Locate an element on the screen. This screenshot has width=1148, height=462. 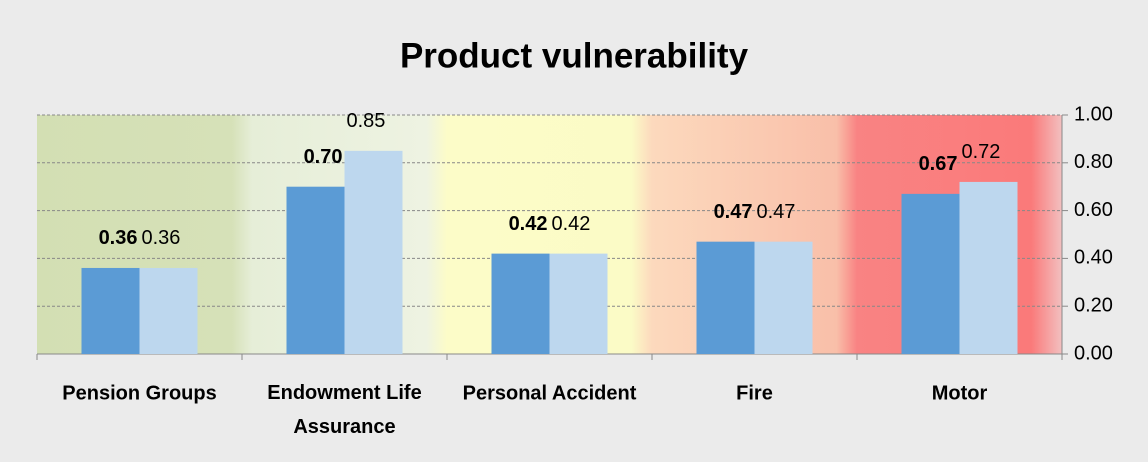
y-tick-label: 0.20 is located at coordinates (1093, 305).